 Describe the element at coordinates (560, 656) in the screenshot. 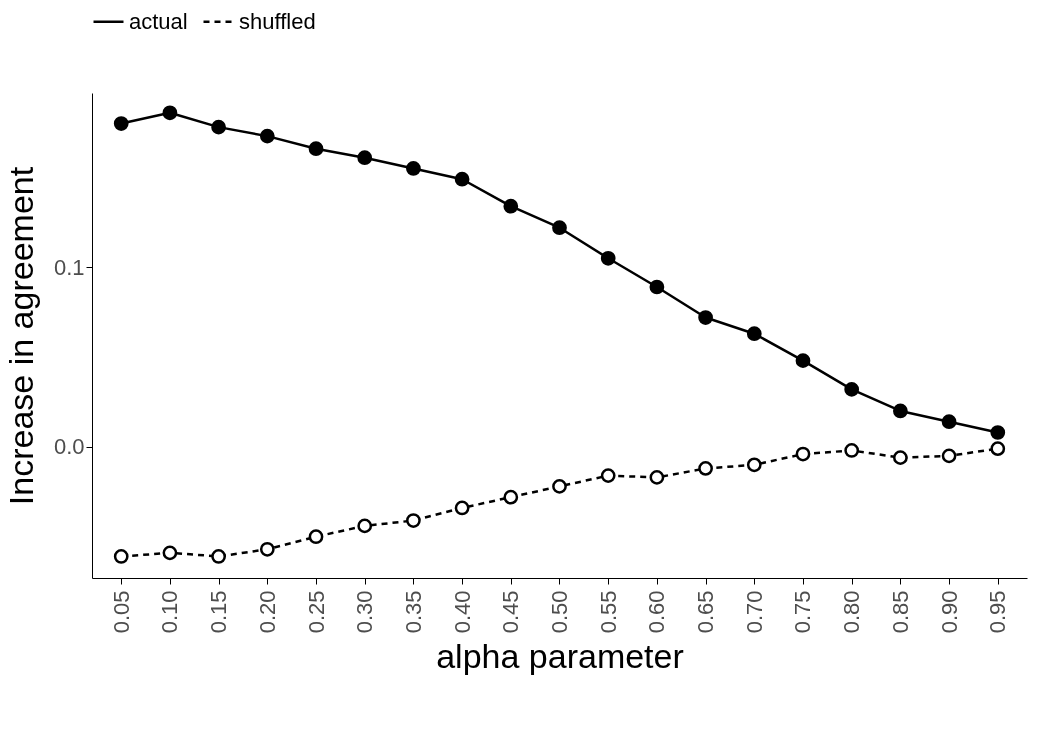

I see `x-axis-title: alpha parameter` at that location.